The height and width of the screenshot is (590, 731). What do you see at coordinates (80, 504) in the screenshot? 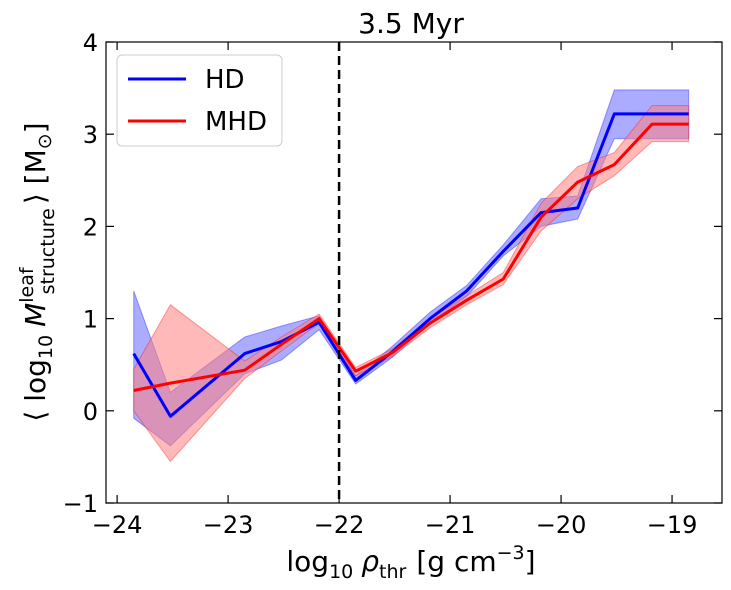
I see `y-tick-label: −1` at bounding box center [80, 504].